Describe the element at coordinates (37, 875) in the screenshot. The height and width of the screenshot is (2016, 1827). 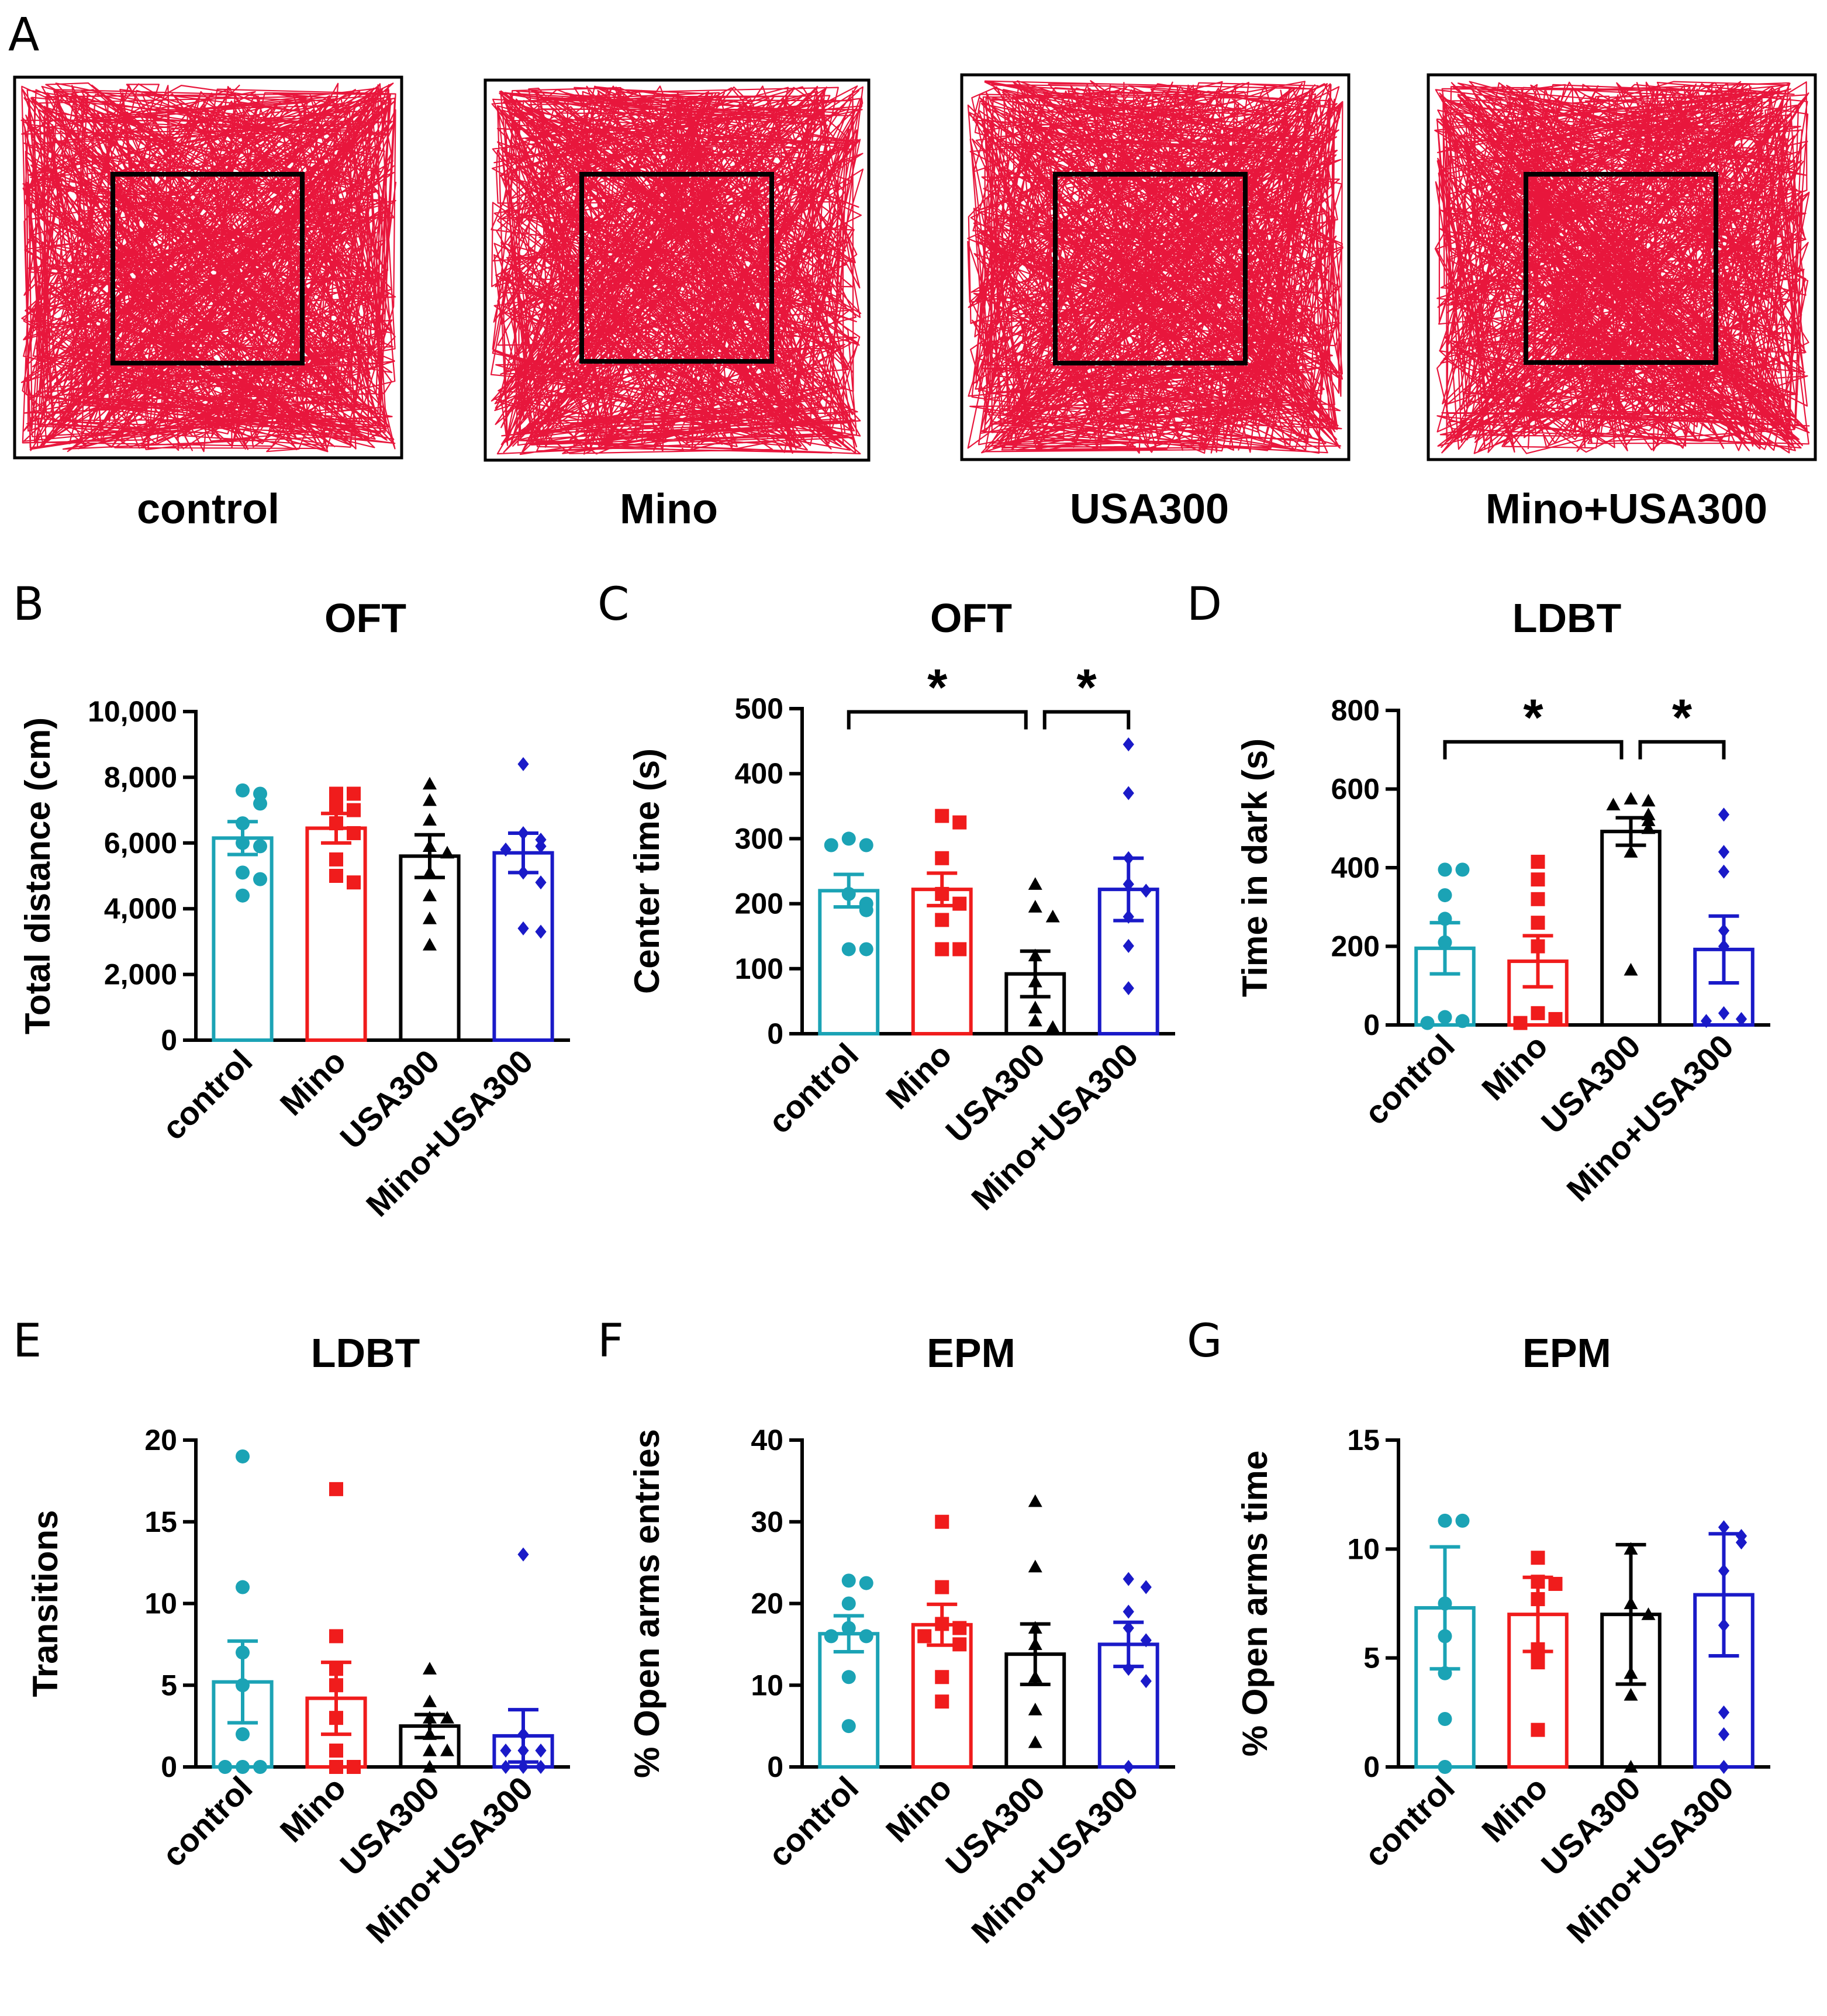
I see `y-axis-label: Total distance (cm)` at that location.